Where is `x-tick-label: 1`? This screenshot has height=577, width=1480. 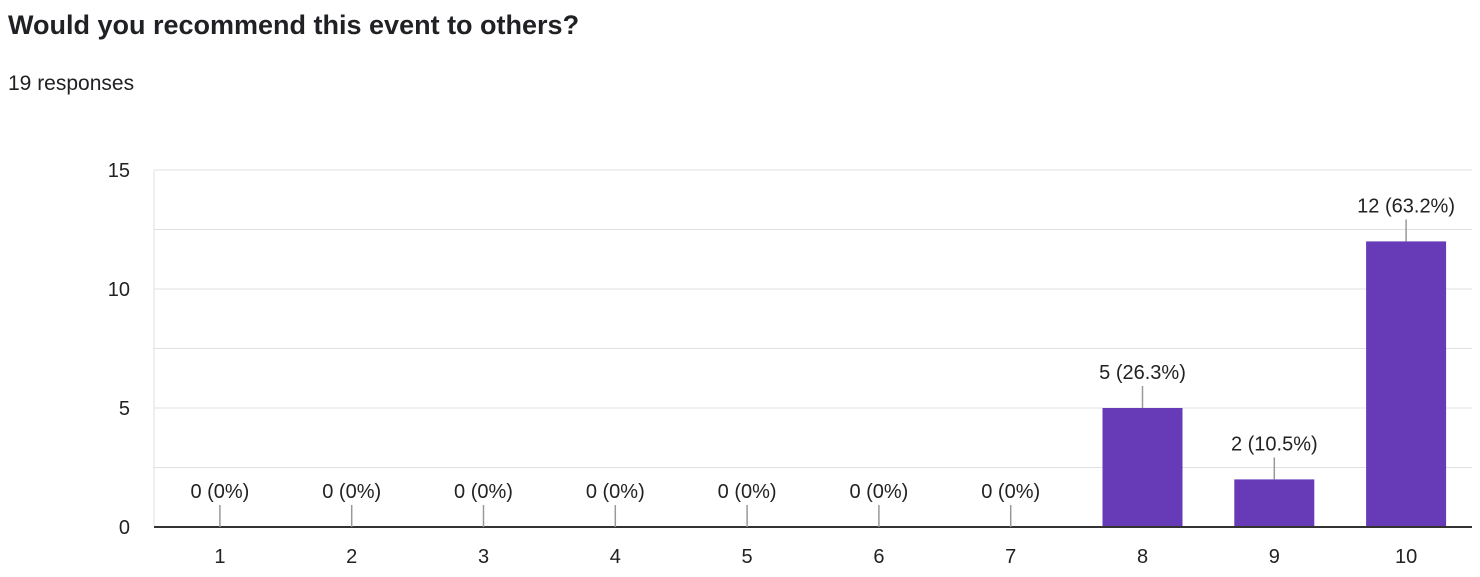
x-tick-label: 1 is located at coordinates (219, 557).